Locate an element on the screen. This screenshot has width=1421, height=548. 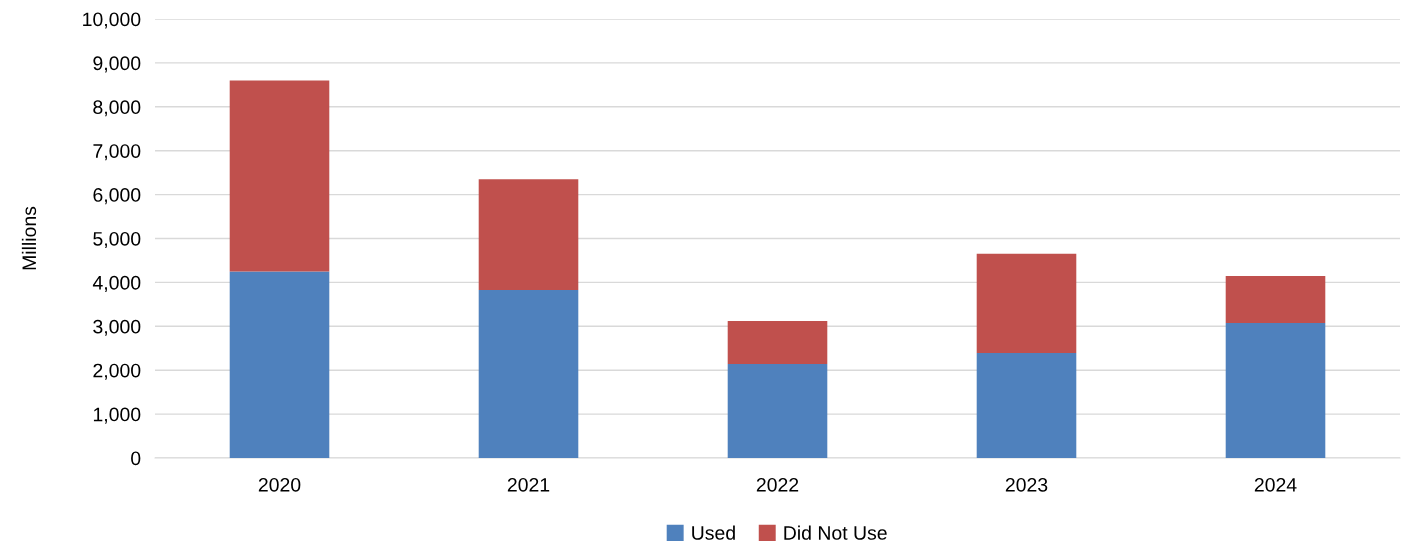
y-tick-label: 7,000 is located at coordinates (117, 152).